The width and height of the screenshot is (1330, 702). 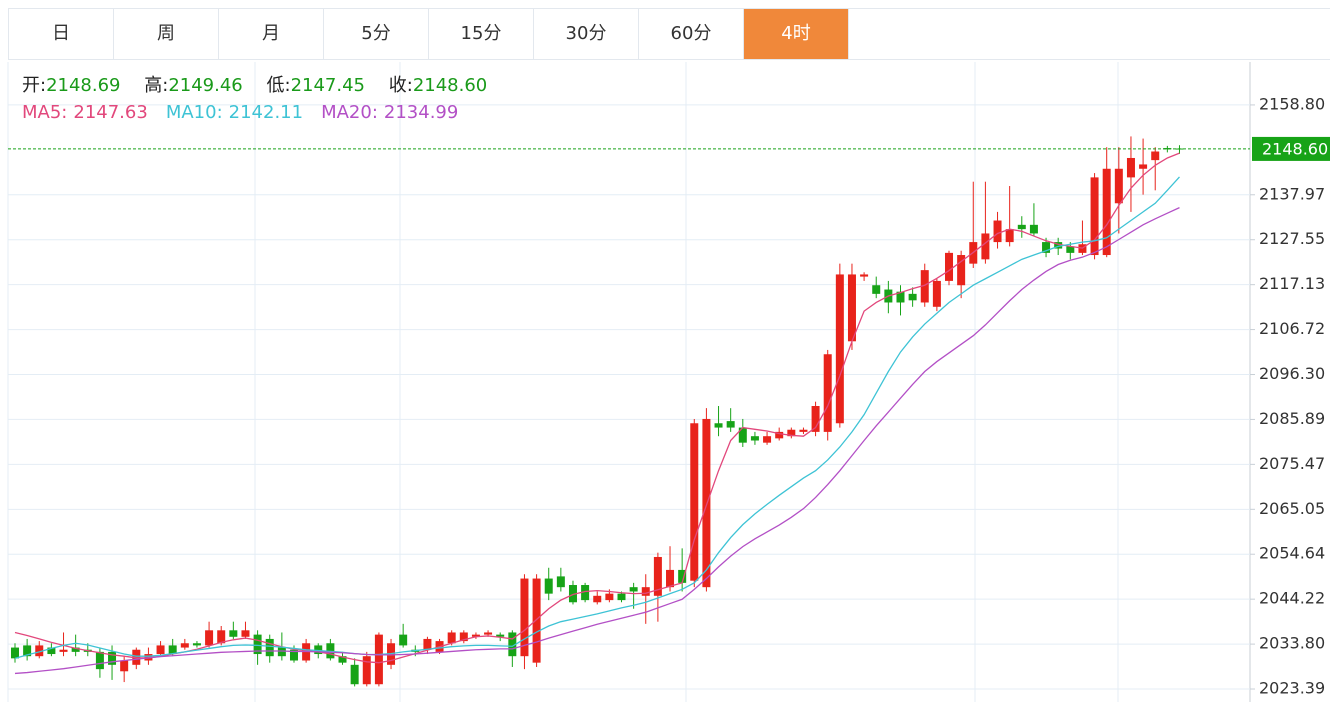 I want to click on y-tick-label: 2023.39, so click(x=1292, y=688).